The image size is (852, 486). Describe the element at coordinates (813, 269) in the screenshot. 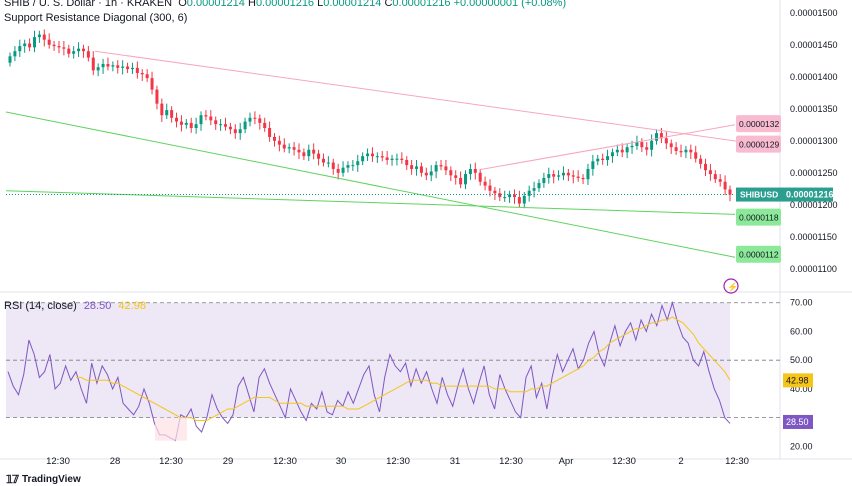

I see `price-axis-tick-label: 0.00001100` at that location.